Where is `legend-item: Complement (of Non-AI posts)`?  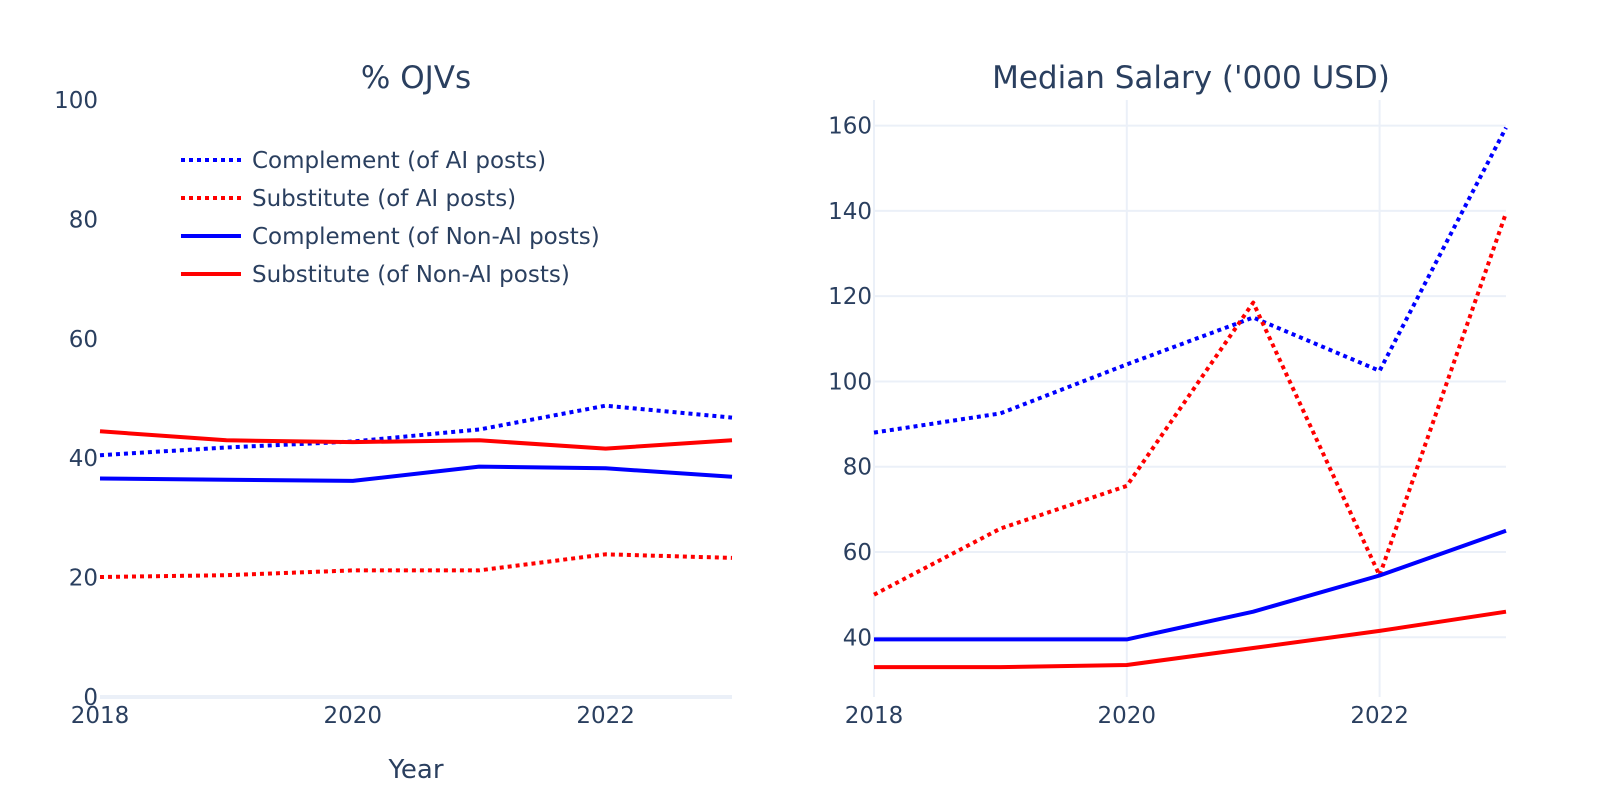
legend-item: Complement (of Non-AI posts) is located at coordinates (390, 237).